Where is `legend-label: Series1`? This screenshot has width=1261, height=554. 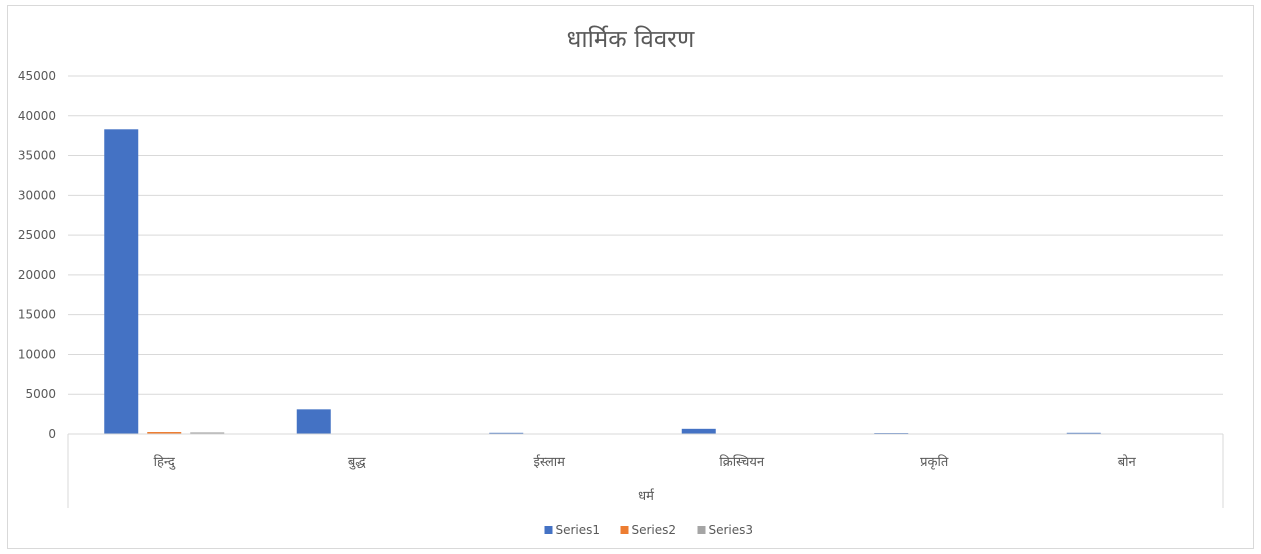 legend-label: Series1 is located at coordinates (578, 530).